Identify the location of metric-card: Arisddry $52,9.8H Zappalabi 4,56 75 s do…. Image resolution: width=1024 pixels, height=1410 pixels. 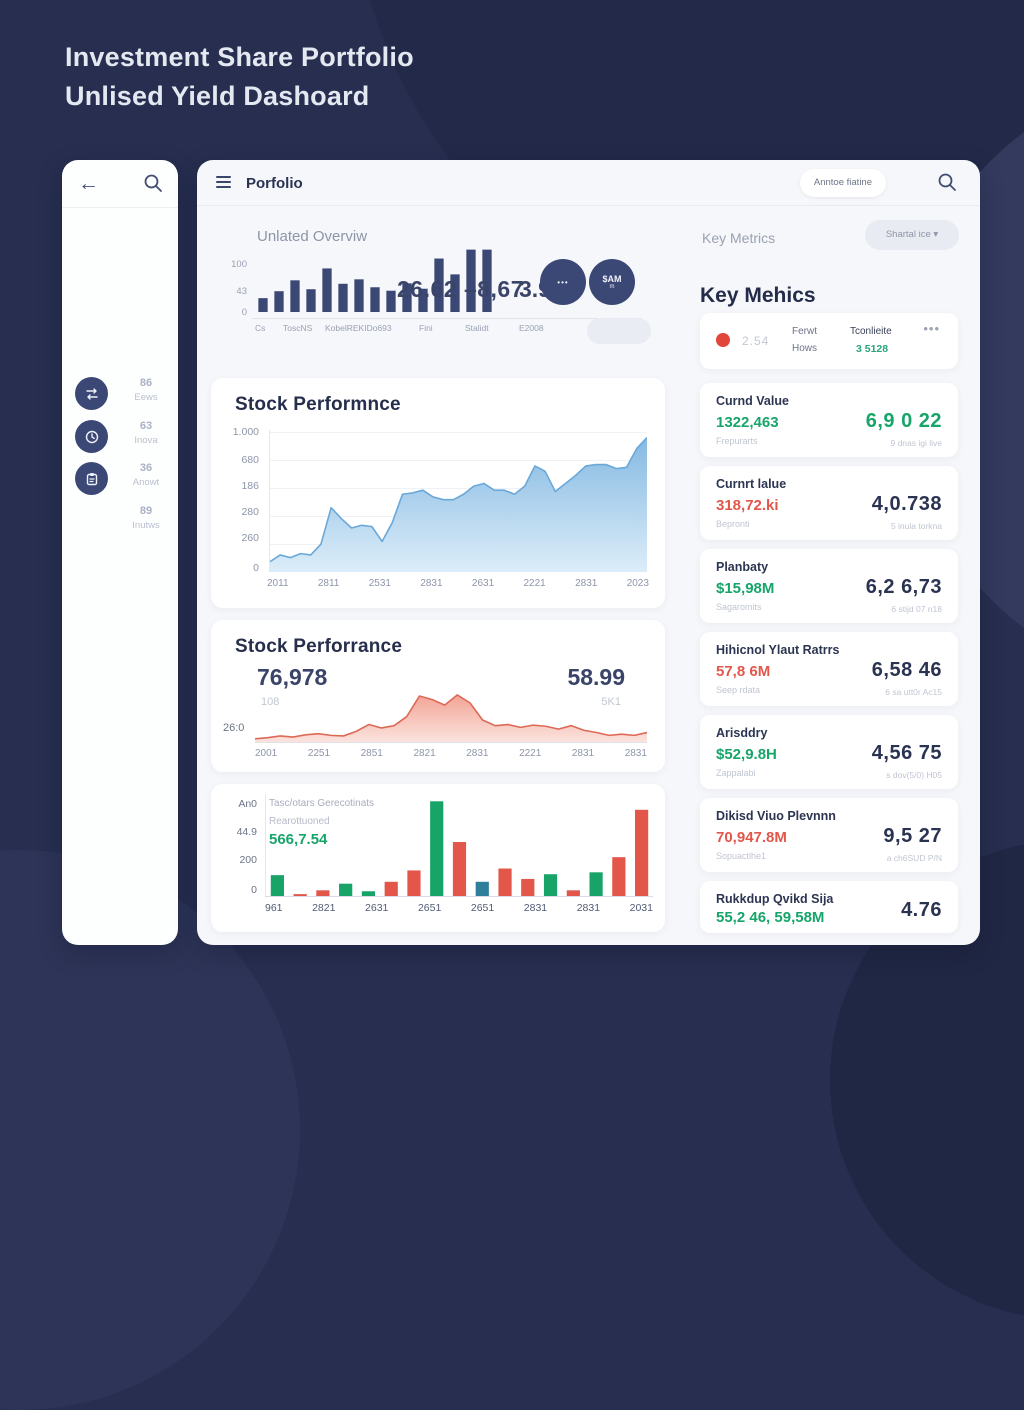
(829, 752).